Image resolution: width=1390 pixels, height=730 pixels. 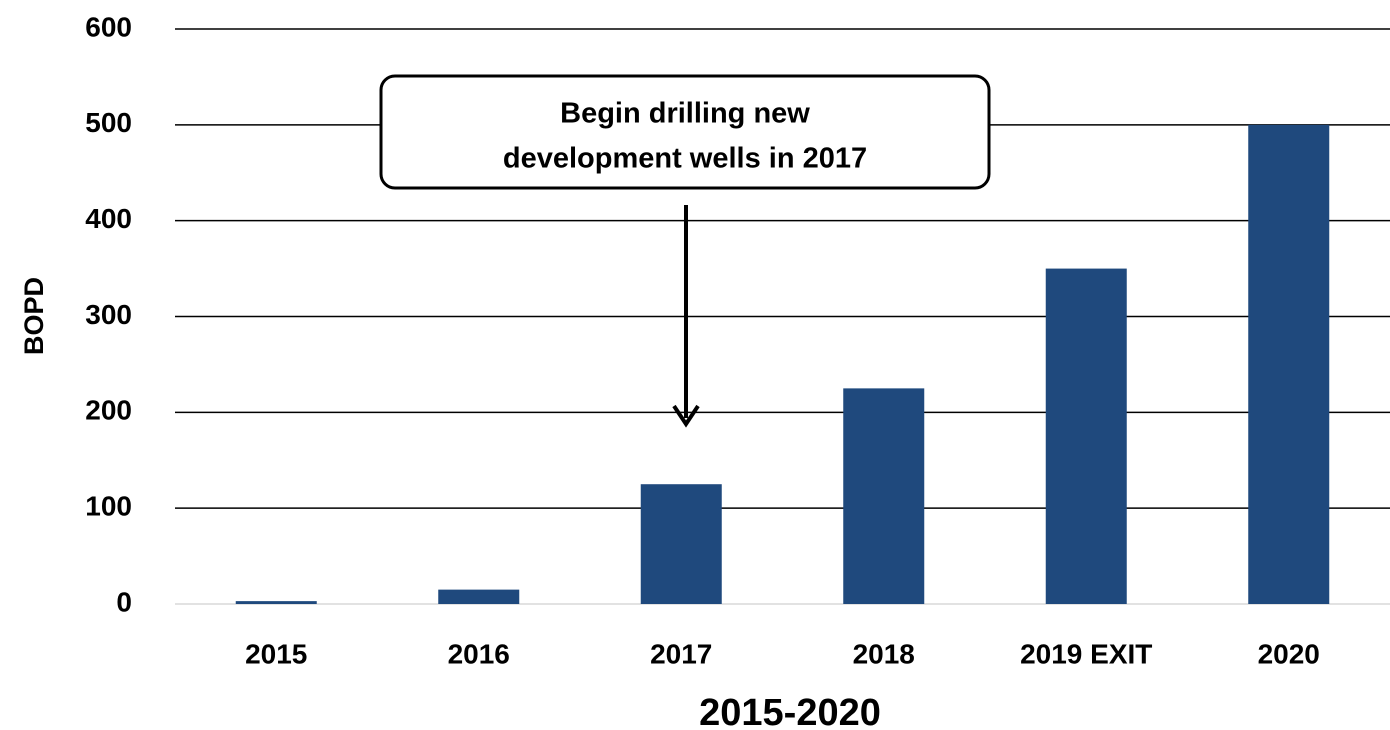 I want to click on annotation-arrowhead, so click(x=686, y=416).